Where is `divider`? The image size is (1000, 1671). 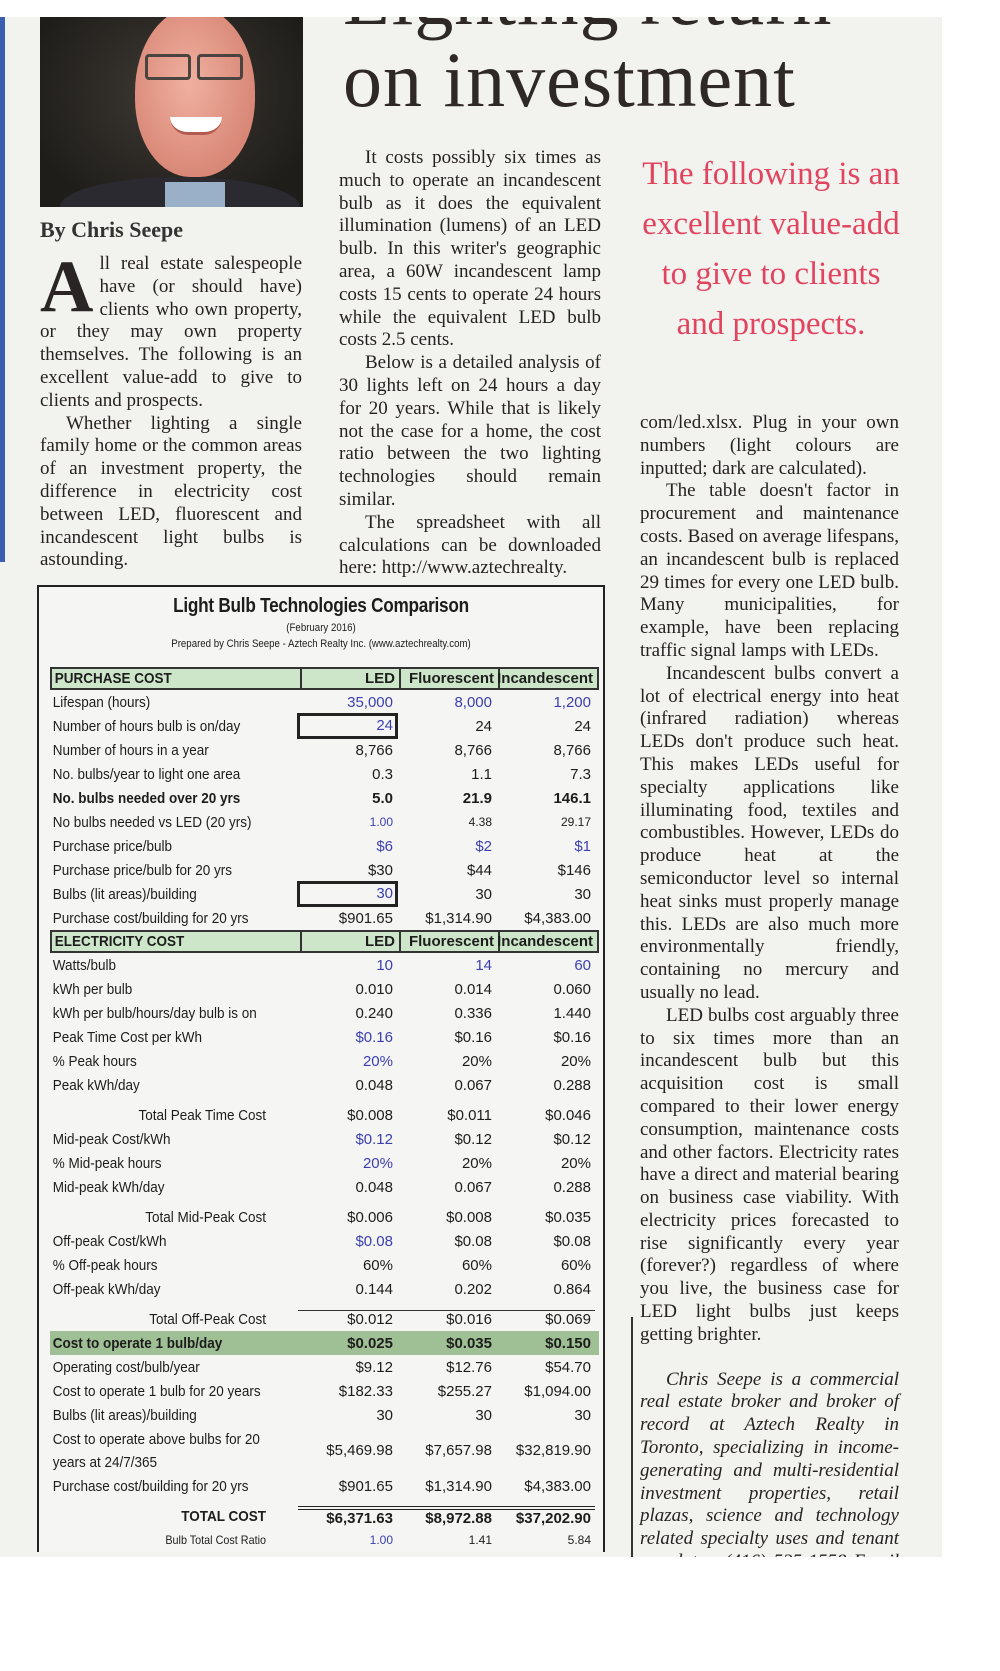 divider is located at coordinates (632, 1437).